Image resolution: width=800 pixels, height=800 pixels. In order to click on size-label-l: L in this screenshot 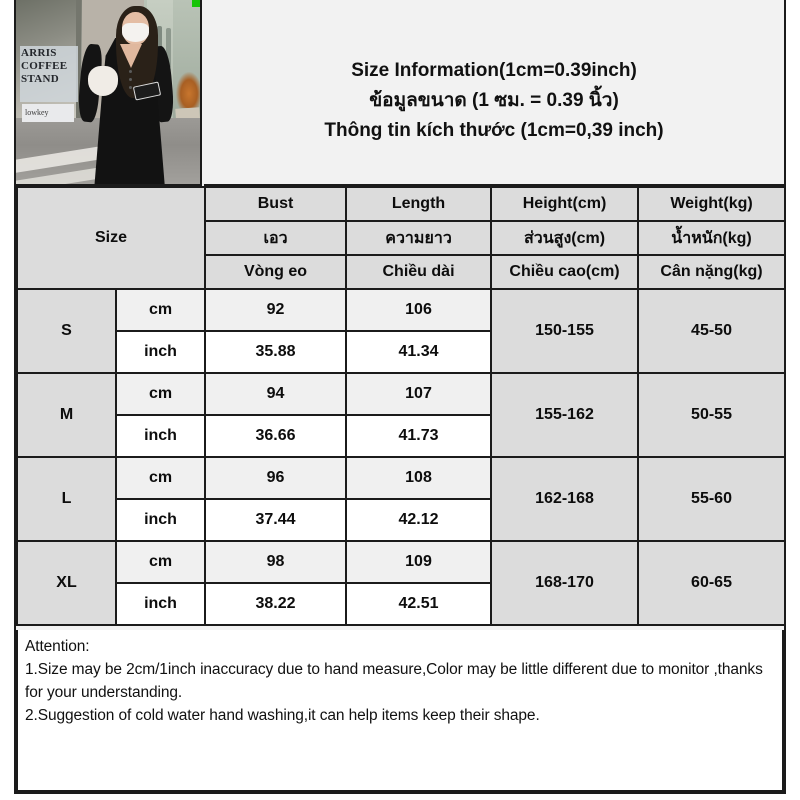, I will do `click(66, 499)`.